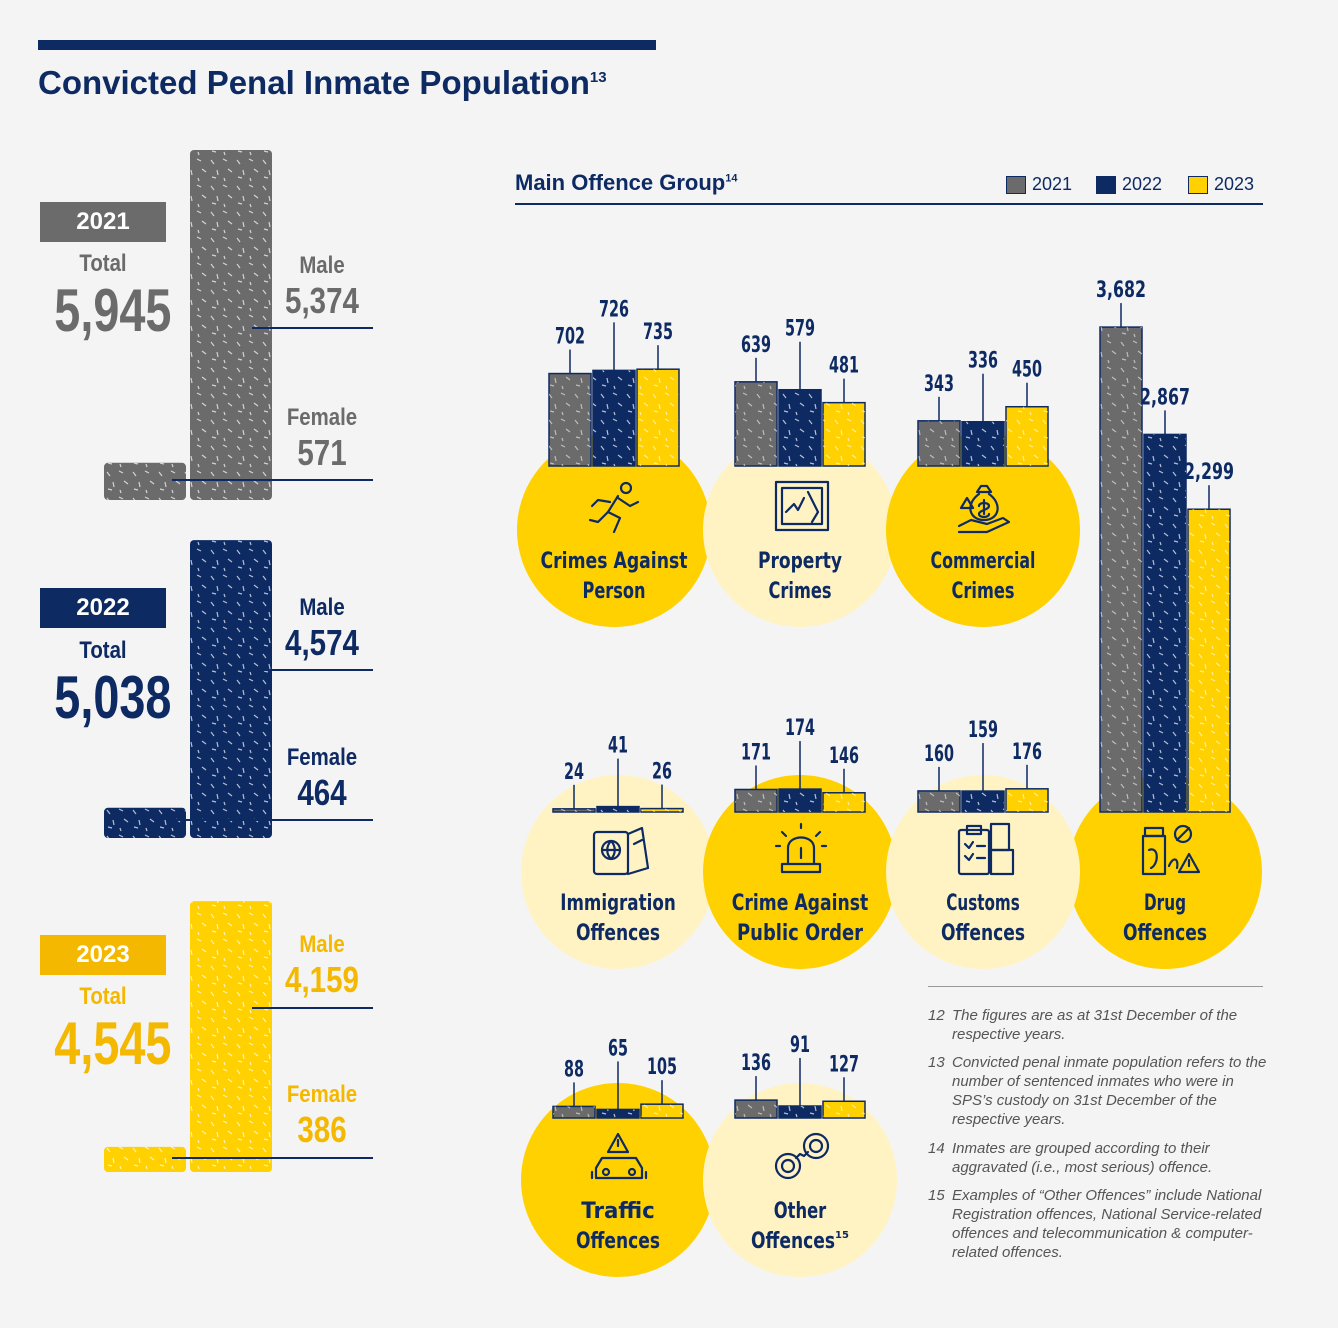 This screenshot has width=1338, height=1328. What do you see at coordinates (756, 1109) in the screenshot?
I see `bar-texture-other-offences-2021` at bounding box center [756, 1109].